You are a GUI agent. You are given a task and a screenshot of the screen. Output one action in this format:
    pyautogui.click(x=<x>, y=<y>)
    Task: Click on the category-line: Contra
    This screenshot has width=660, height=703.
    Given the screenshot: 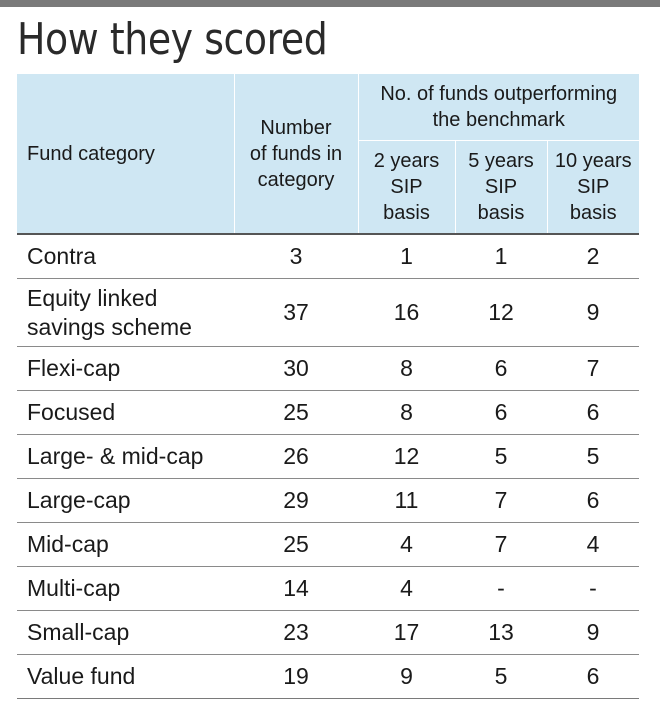 What is the action you would take?
    pyautogui.click(x=62, y=256)
    